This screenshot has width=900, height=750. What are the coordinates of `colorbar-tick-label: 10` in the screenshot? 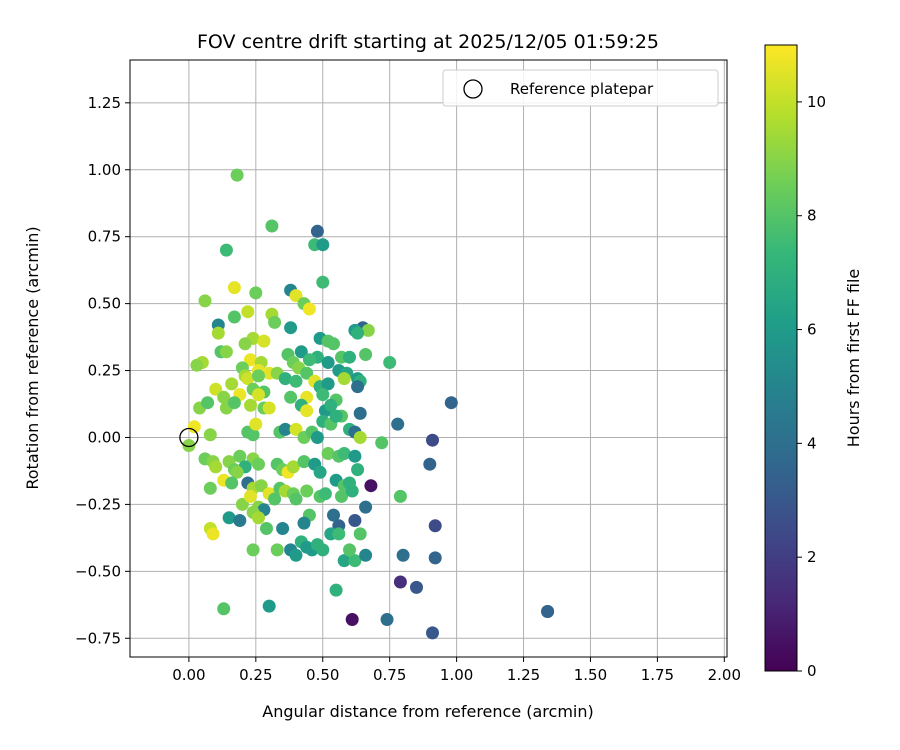 It's located at (816, 102).